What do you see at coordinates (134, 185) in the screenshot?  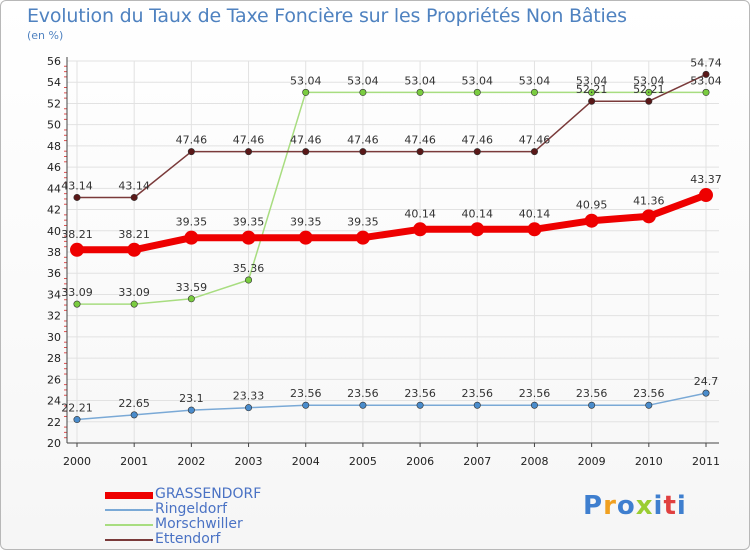 I see `data-label-ettendorf: 43.14` at bounding box center [134, 185].